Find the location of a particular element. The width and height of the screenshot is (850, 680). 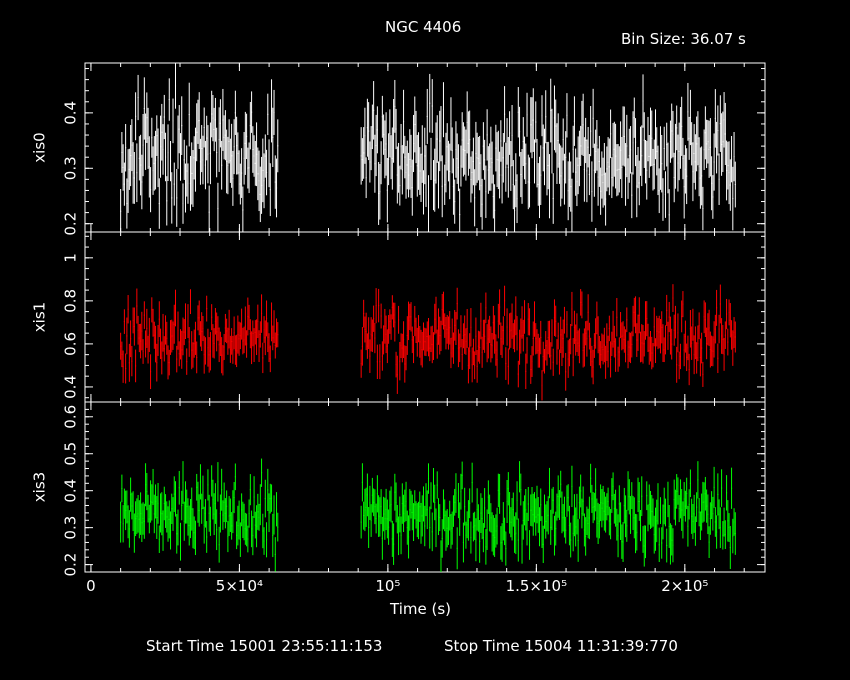

plot-title: NGC 4406 is located at coordinates (423, 27).